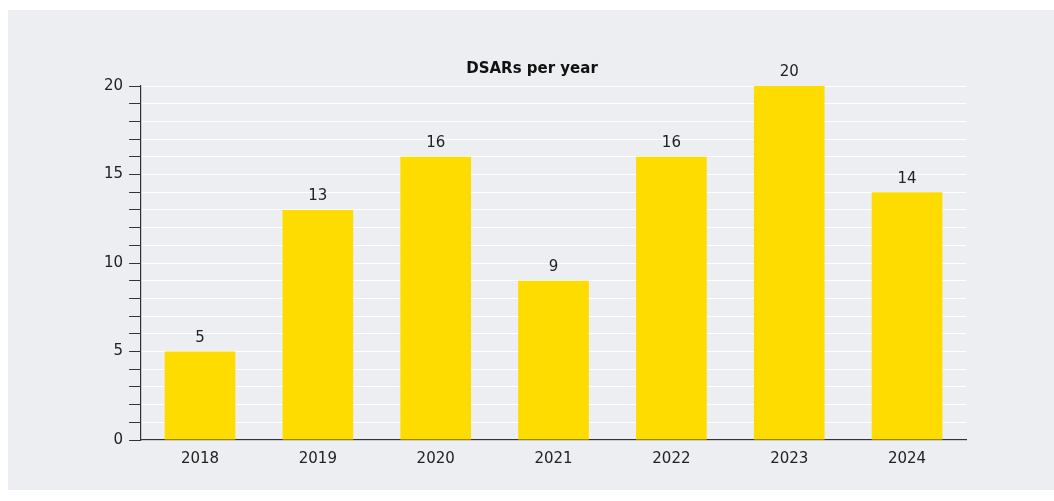 The image size is (1054, 501). I want to click on data-label: 13, so click(318, 195).